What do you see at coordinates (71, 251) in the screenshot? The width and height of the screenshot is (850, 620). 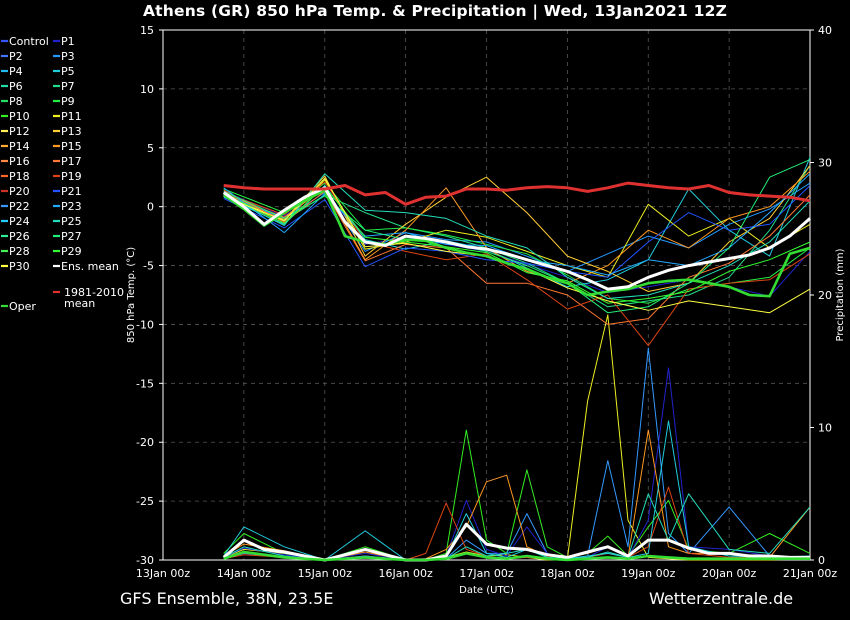 I see `legend-label: P29` at bounding box center [71, 251].